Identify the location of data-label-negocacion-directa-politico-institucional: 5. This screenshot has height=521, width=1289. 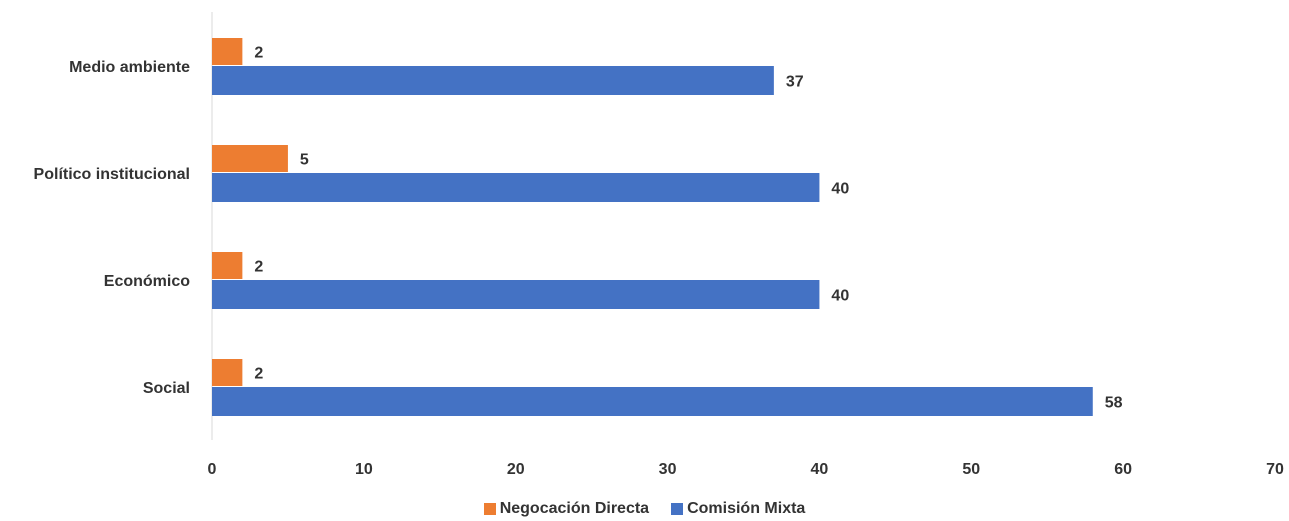
(304, 160).